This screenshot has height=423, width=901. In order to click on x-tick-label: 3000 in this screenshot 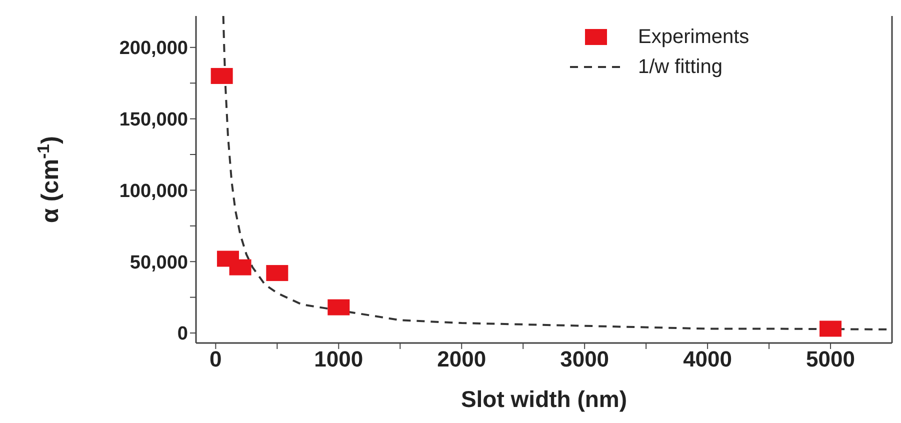, I will do `click(585, 359)`.